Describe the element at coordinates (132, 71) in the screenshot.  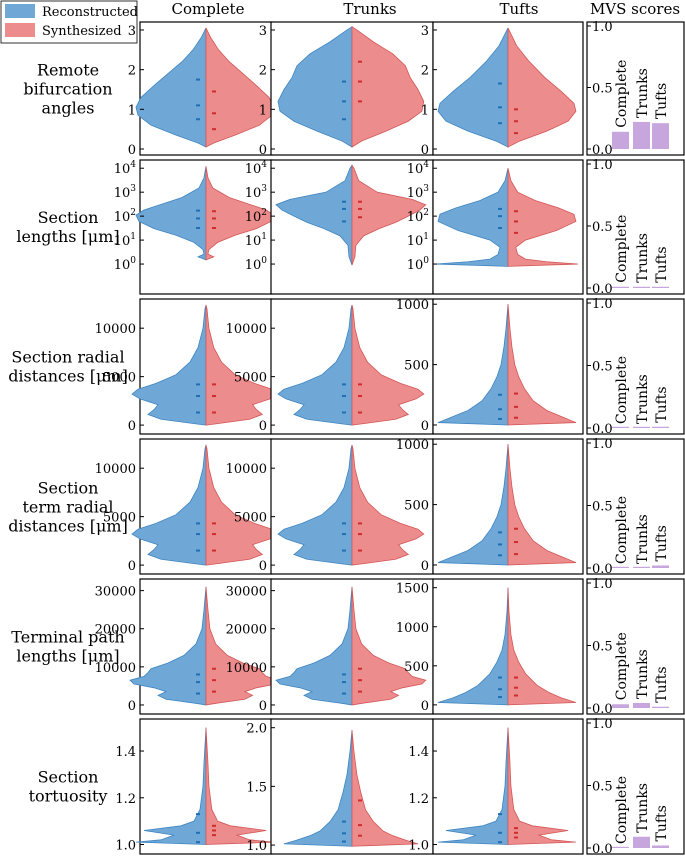
I see `y-tick-label-2: 2` at that location.